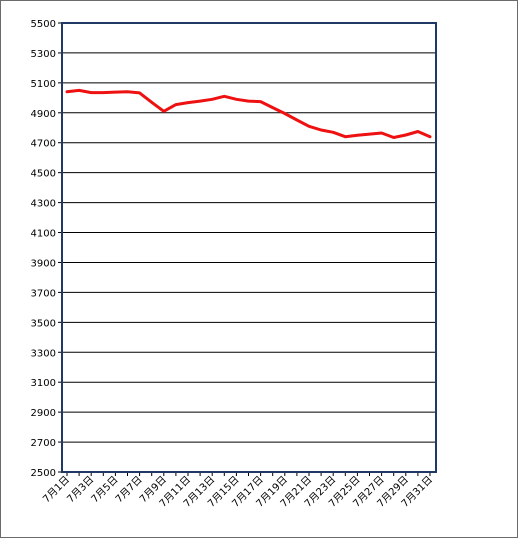  I want to click on y-tick-label: 2500, so click(43, 473).